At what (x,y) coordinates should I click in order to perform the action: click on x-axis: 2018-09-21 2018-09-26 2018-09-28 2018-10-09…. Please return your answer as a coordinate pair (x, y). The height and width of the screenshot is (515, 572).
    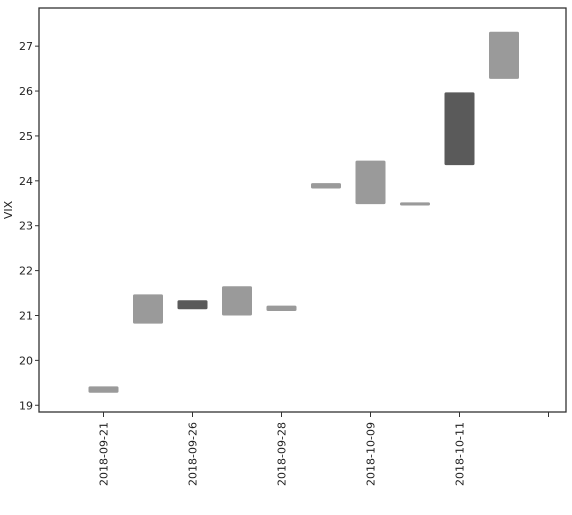
    Looking at the image, I should click on (323, 449).